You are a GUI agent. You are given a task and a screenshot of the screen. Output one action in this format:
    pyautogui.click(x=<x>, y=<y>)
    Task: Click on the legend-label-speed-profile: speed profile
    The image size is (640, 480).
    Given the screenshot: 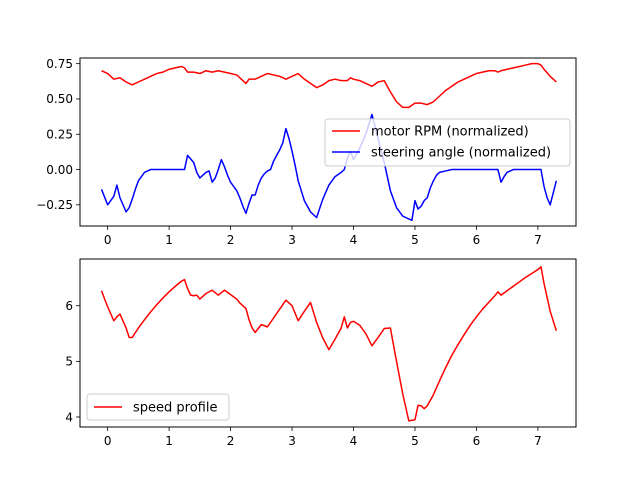 What is the action you would take?
    pyautogui.click(x=175, y=408)
    